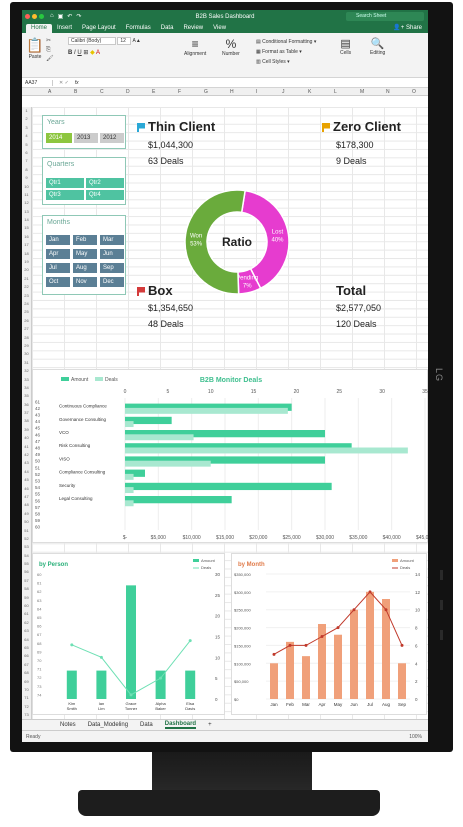 The image size is (463, 827). Describe the element at coordinates (26, 597) in the screenshot. I see `row-header: 59` at that location.